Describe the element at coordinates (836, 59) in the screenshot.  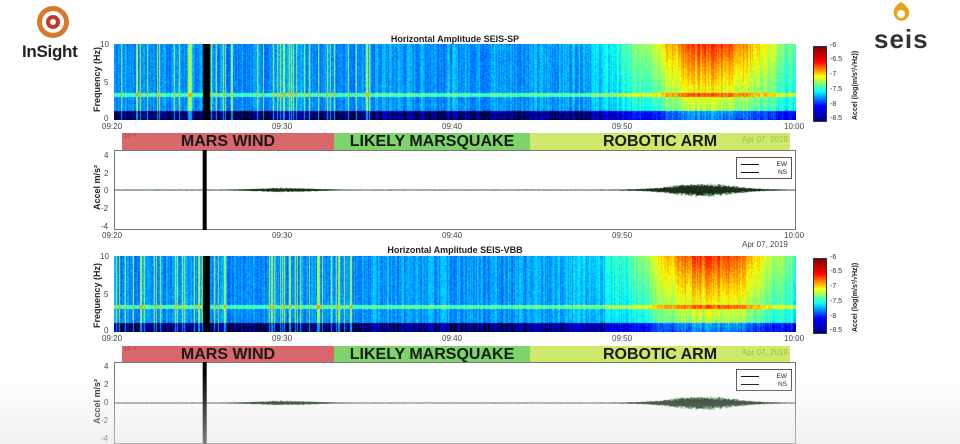
I see `sp-colorbar-tick: -6.5` at that location.